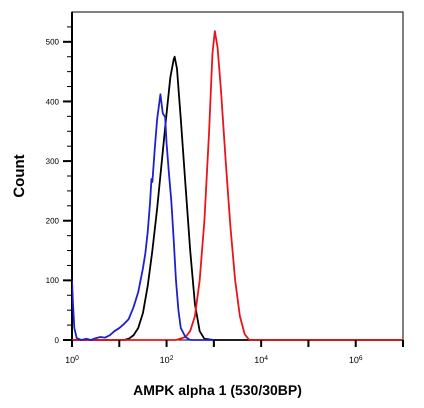 The image size is (424, 408). I want to click on x-axis-title: AMPK alpha 1 (530/30BP), so click(217, 390).